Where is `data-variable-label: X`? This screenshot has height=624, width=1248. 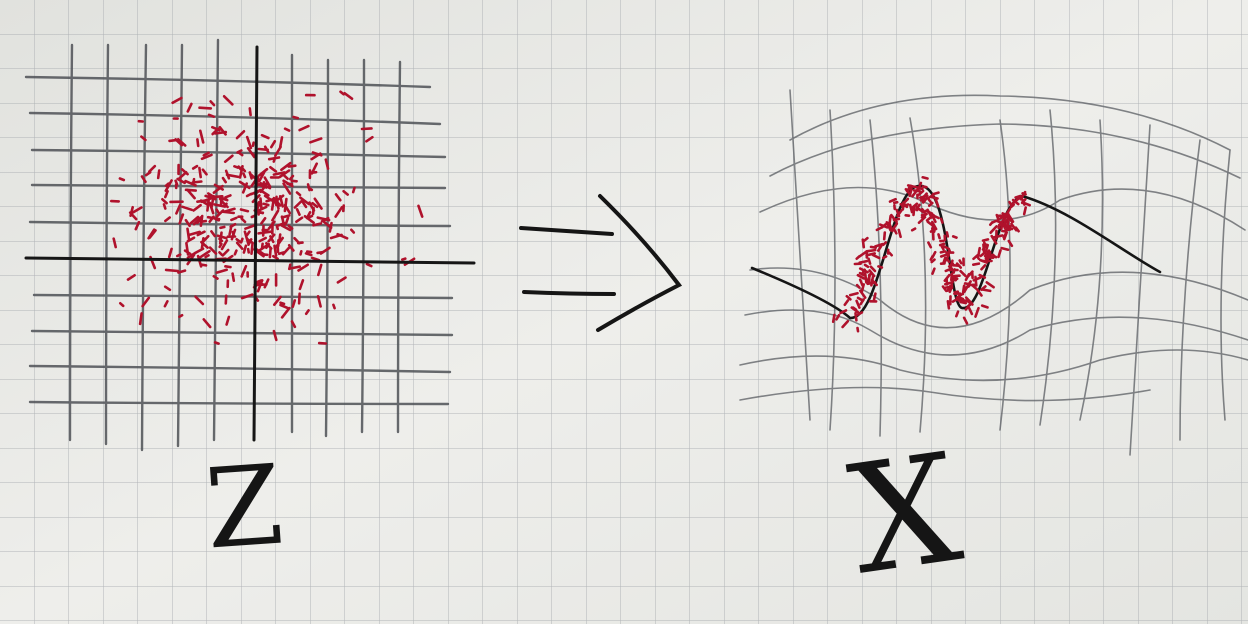
data-variable-label: X is located at coordinates (905, 515).